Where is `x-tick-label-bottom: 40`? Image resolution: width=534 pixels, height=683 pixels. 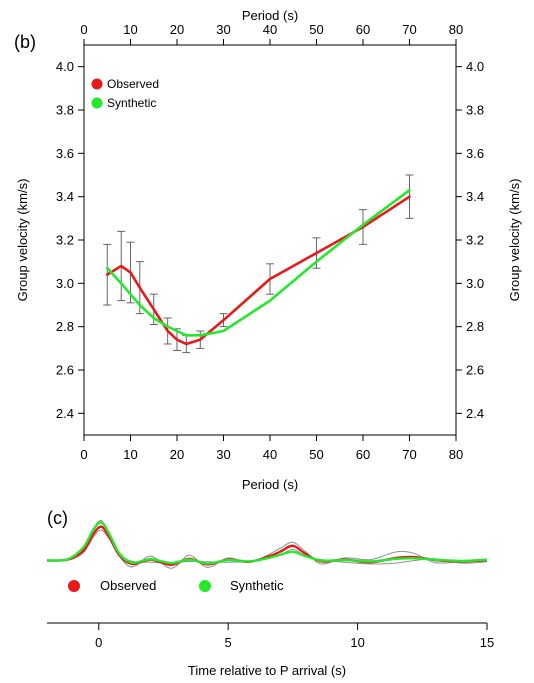 x-tick-label-bottom: 40 is located at coordinates (270, 454).